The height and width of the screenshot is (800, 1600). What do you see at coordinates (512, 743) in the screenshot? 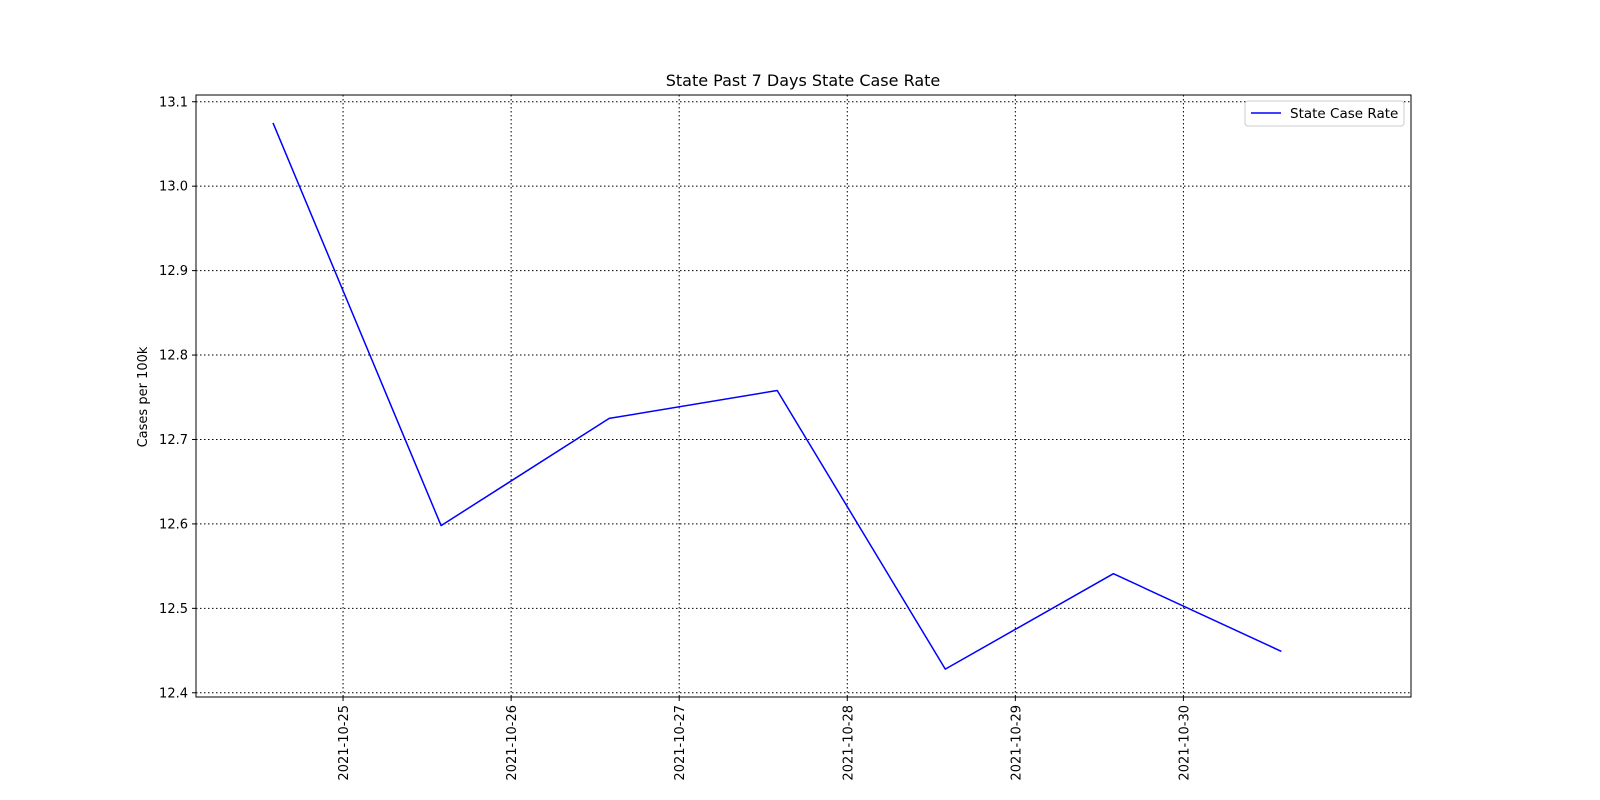
I see `x-tick-label: 2021-10-26` at bounding box center [512, 743].